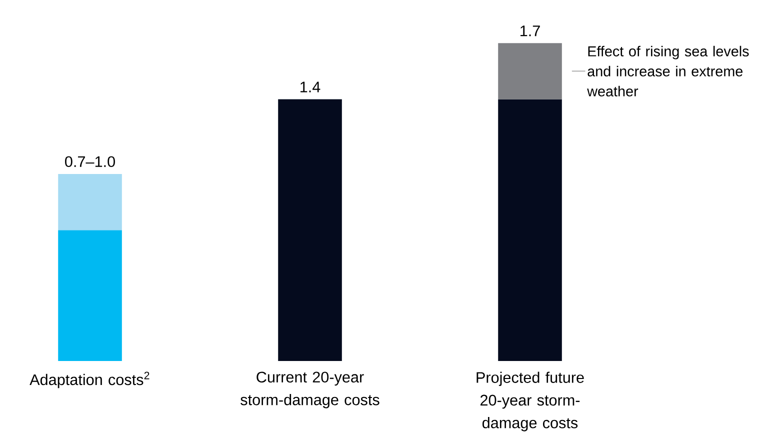  Describe the element at coordinates (668, 71) in the screenshot. I see `annotation: Effect of rising sea levels and increase in extreme weather` at that location.